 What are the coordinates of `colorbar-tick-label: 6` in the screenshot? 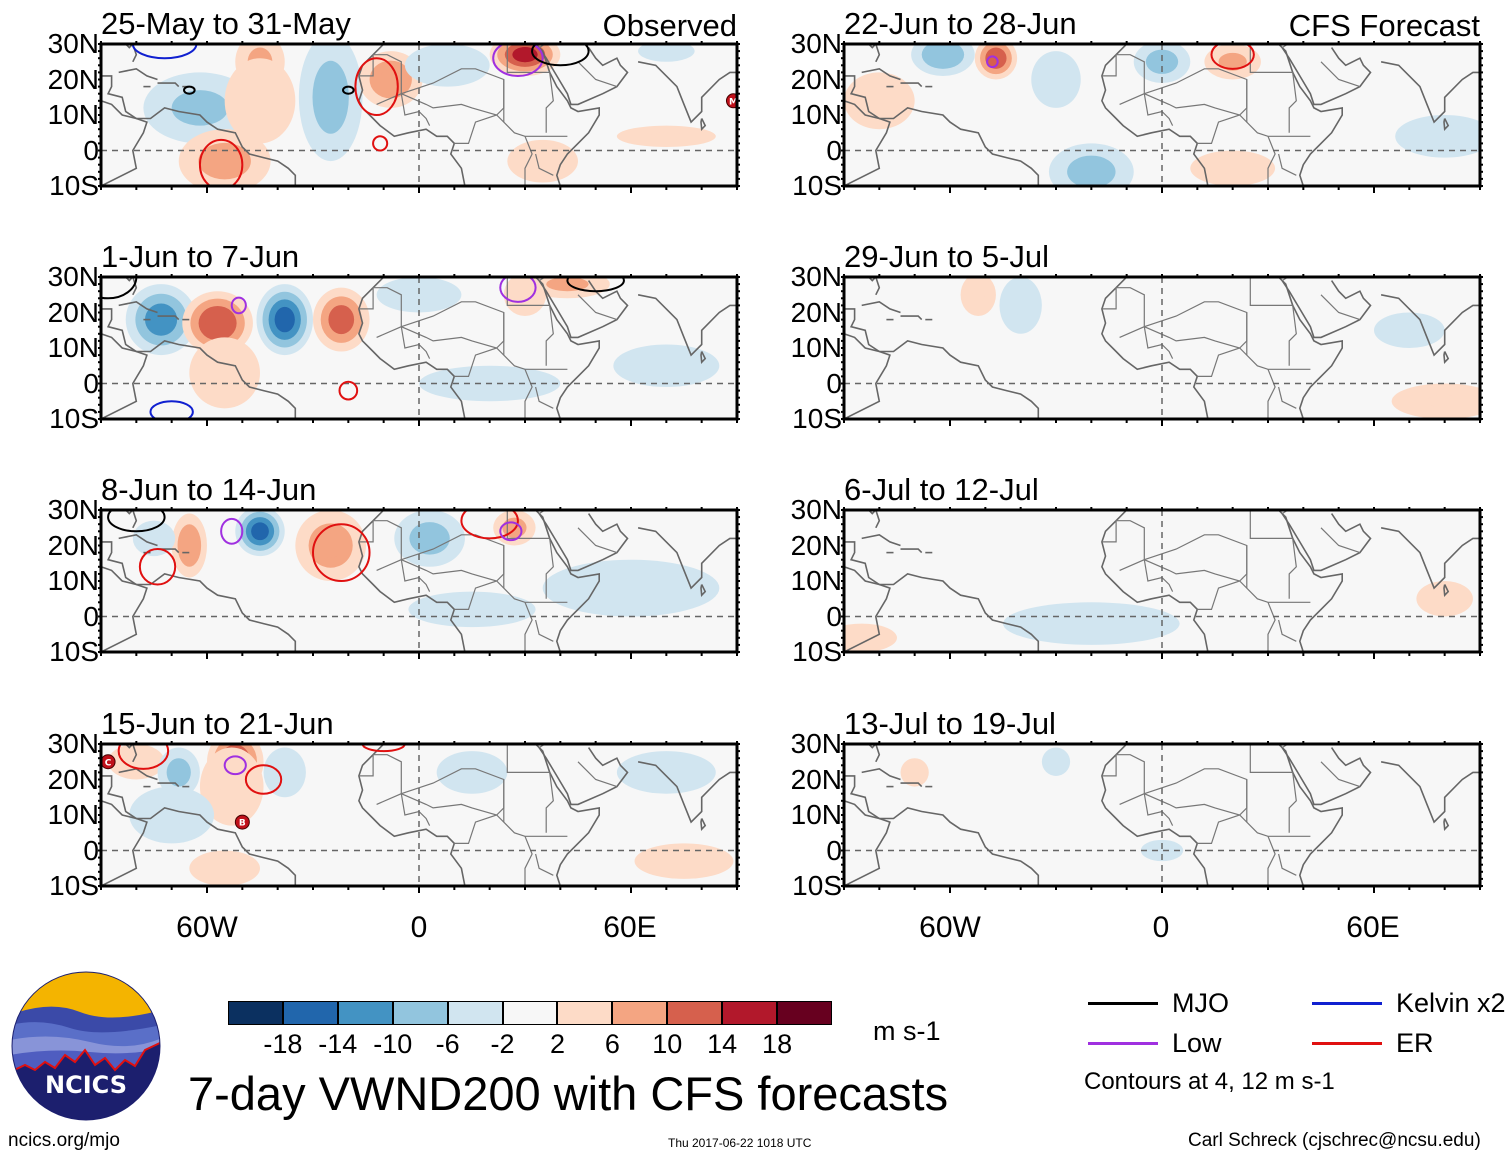 It's located at (612, 1044).